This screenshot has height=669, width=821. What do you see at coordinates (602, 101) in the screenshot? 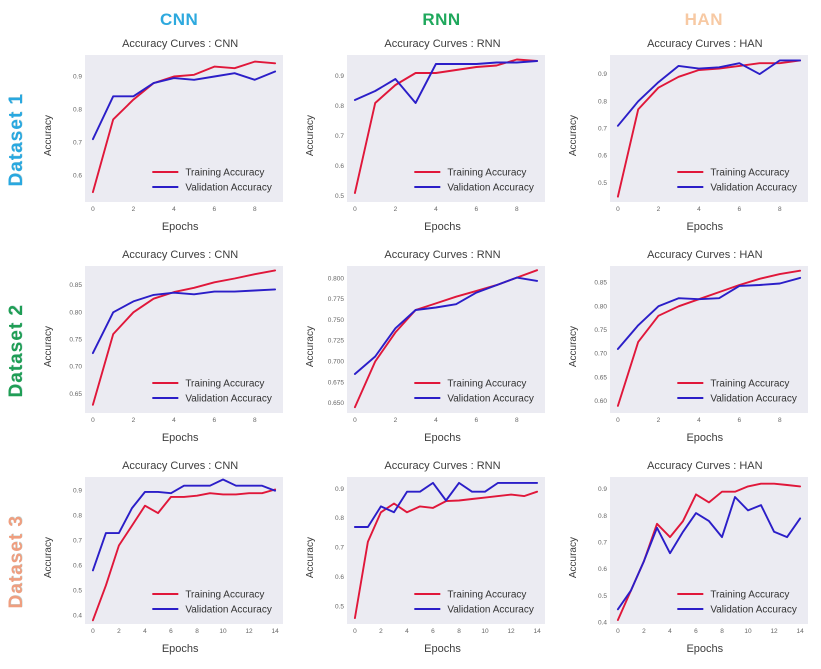
I see `y-tick-label: 0.8` at bounding box center [602, 101].